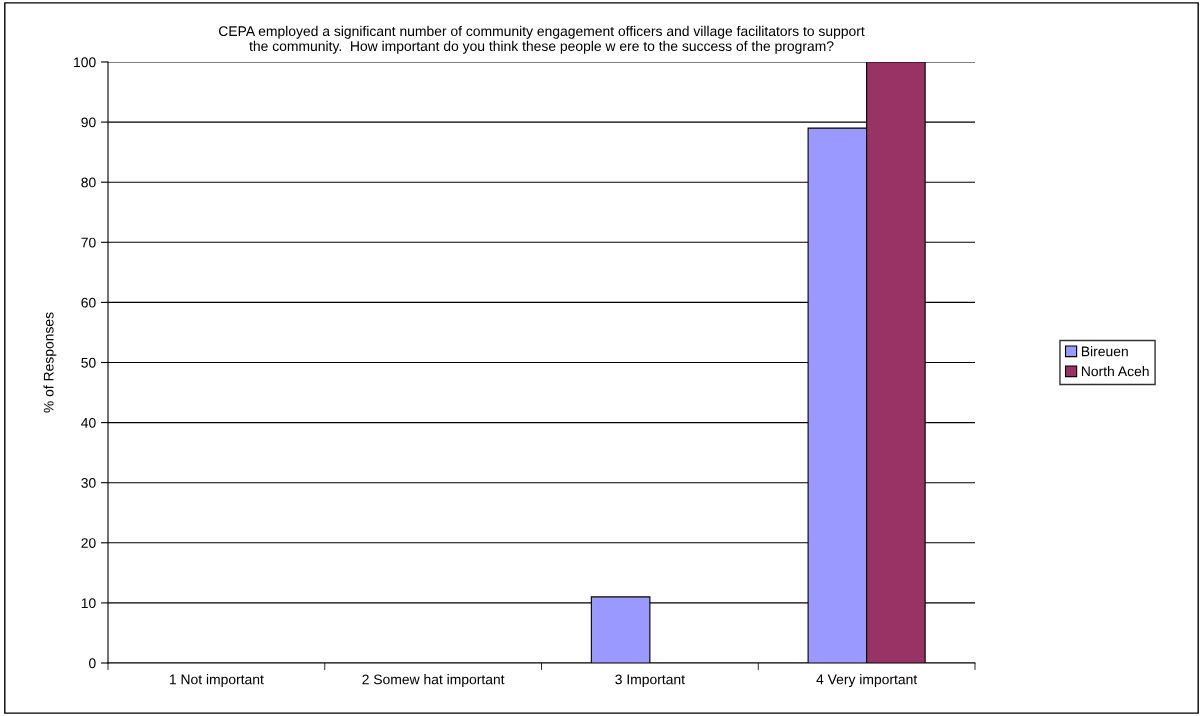 The width and height of the screenshot is (1203, 716). What do you see at coordinates (85, 62) in the screenshot?
I see `y-tick-label: 100` at bounding box center [85, 62].